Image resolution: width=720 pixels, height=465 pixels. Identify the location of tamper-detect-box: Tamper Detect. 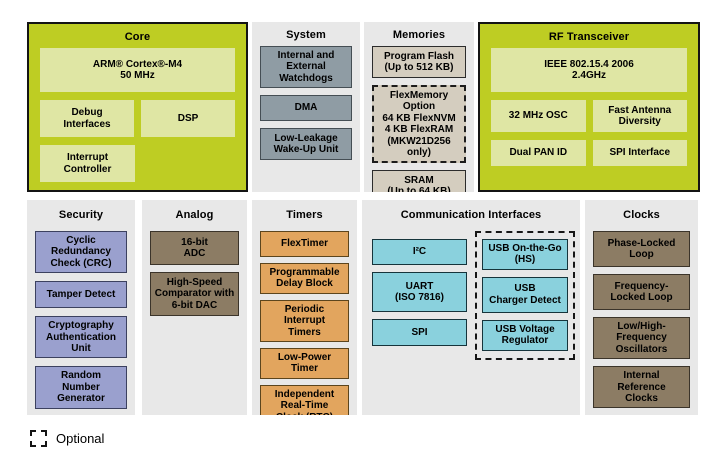
(81, 295).